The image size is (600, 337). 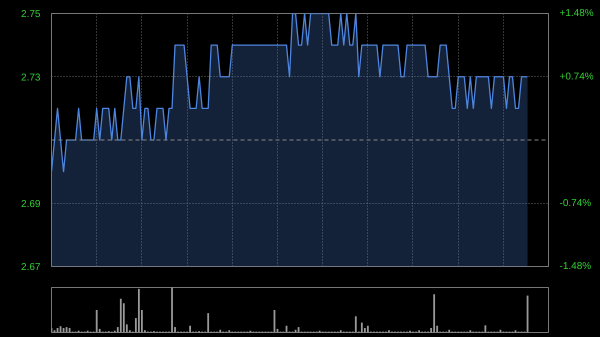 I want to click on y-tick-label: 2.69, so click(x=31, y=204).